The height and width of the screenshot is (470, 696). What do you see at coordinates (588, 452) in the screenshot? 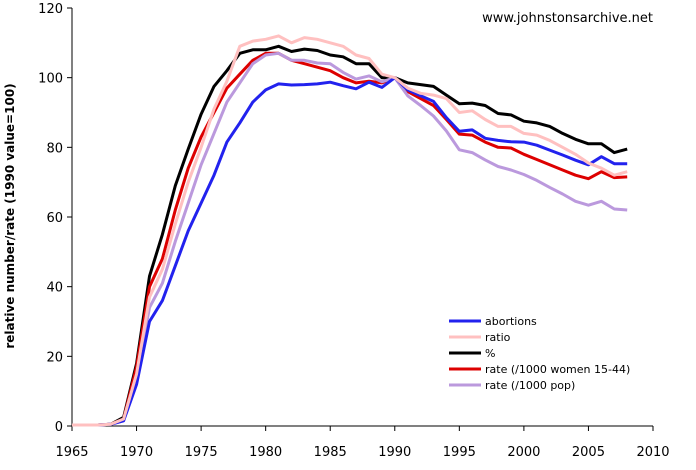
I see `x-tick-label: 2005` at bounding box center [588, 452].